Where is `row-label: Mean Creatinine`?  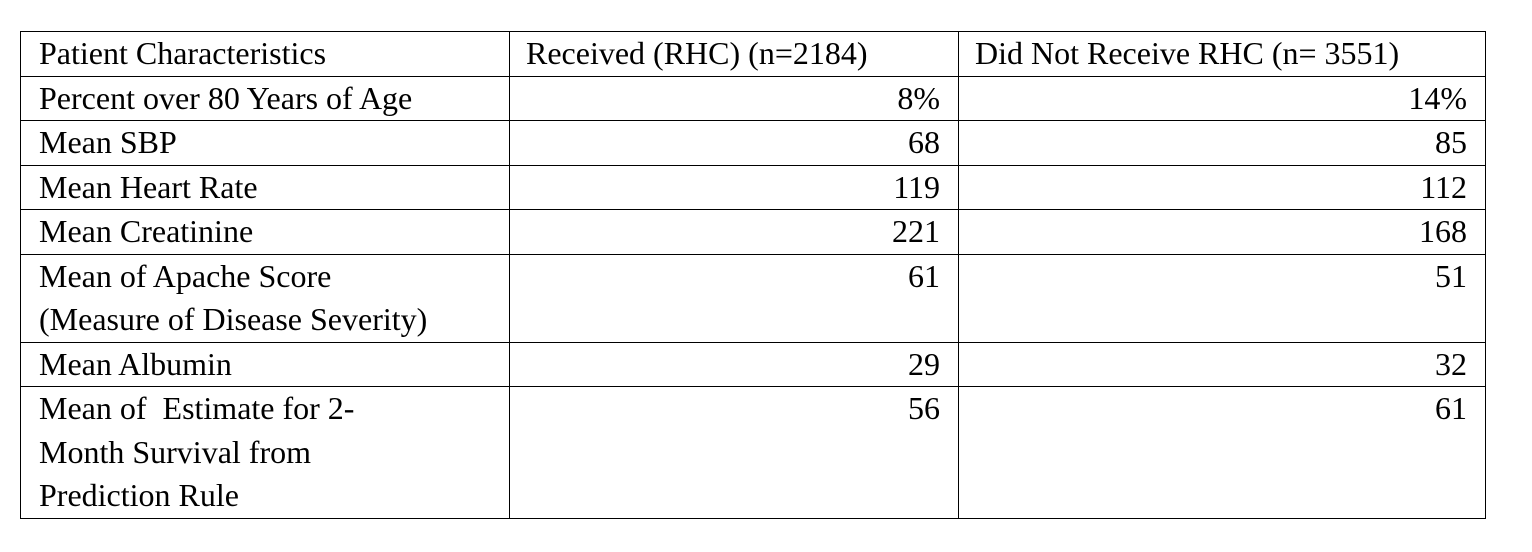 row-label: Mean Creatinine is located at coordinates (265, 232).